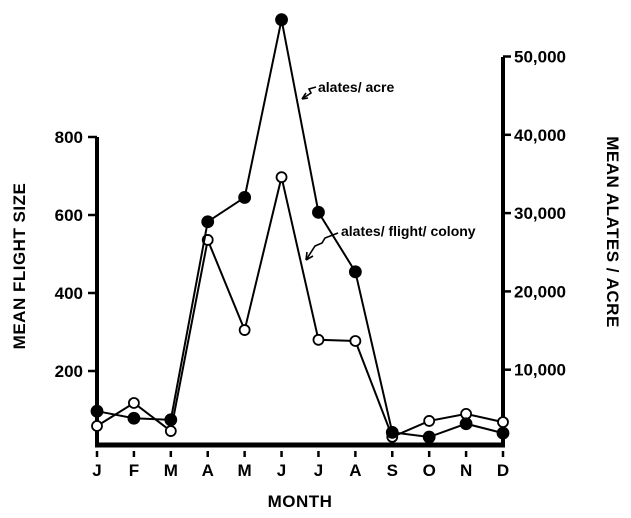 The width and height of the screenshot is (631, 518). I want to click on y-left-tick-label: 800, so click(69, 137).